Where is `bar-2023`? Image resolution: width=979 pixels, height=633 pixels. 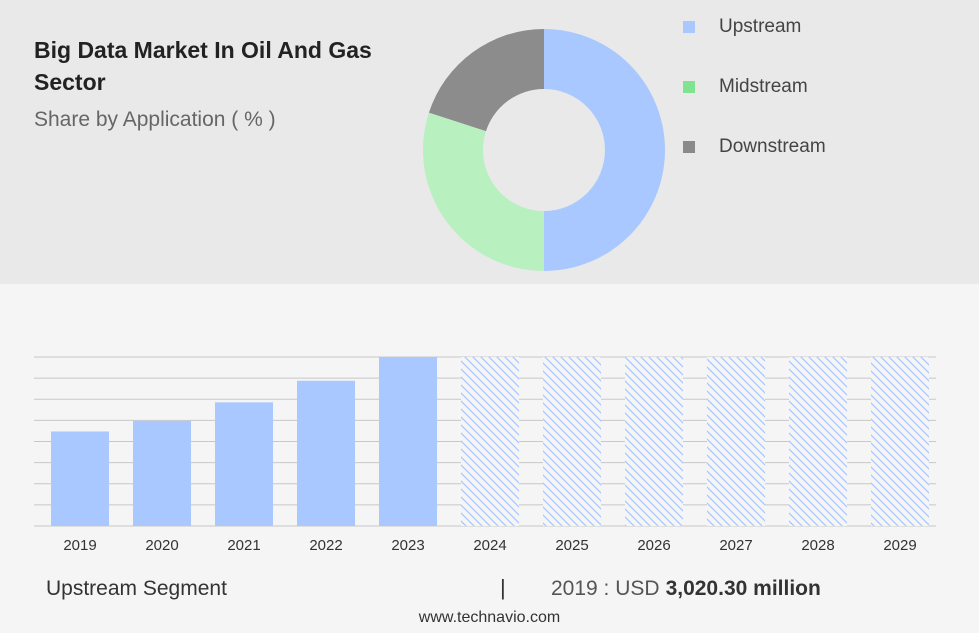 bar-2023 is located at coordinates (408, 441).